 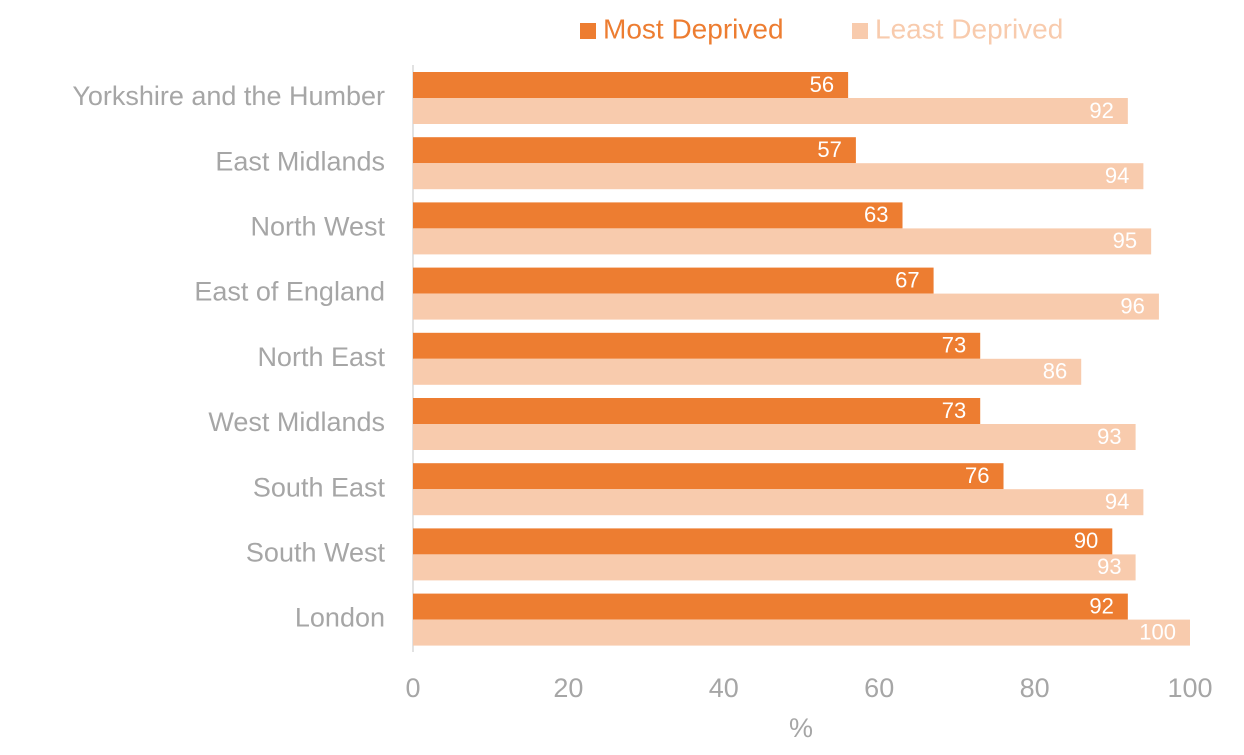 I want to click on data-label: 67, so click(x=907, y=279).